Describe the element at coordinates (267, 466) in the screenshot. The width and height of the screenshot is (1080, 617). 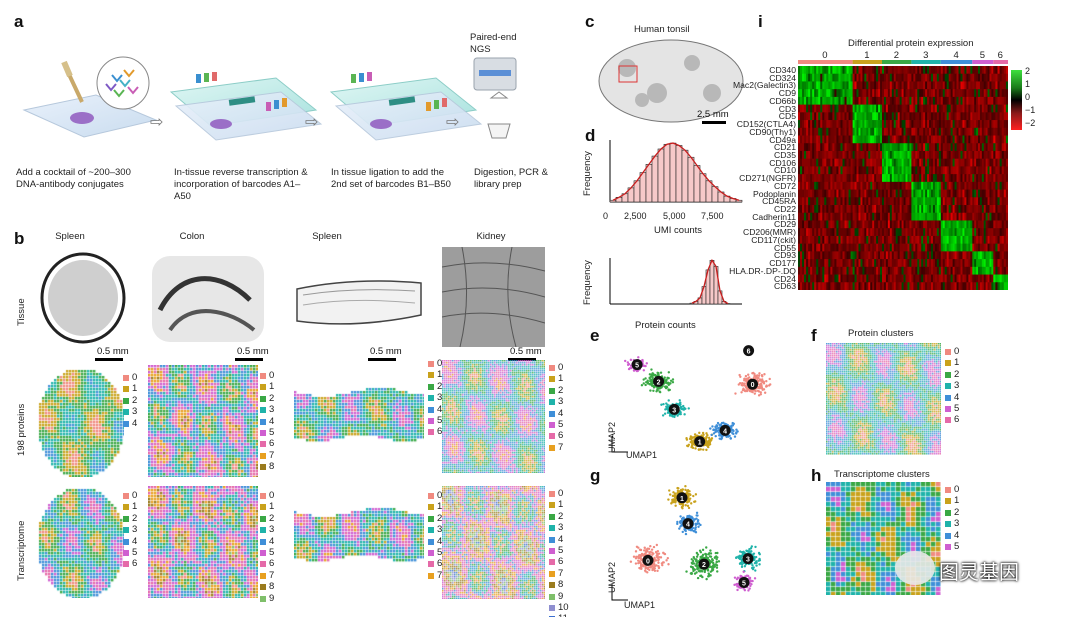
I see `legend-item-8: 8` at that location.